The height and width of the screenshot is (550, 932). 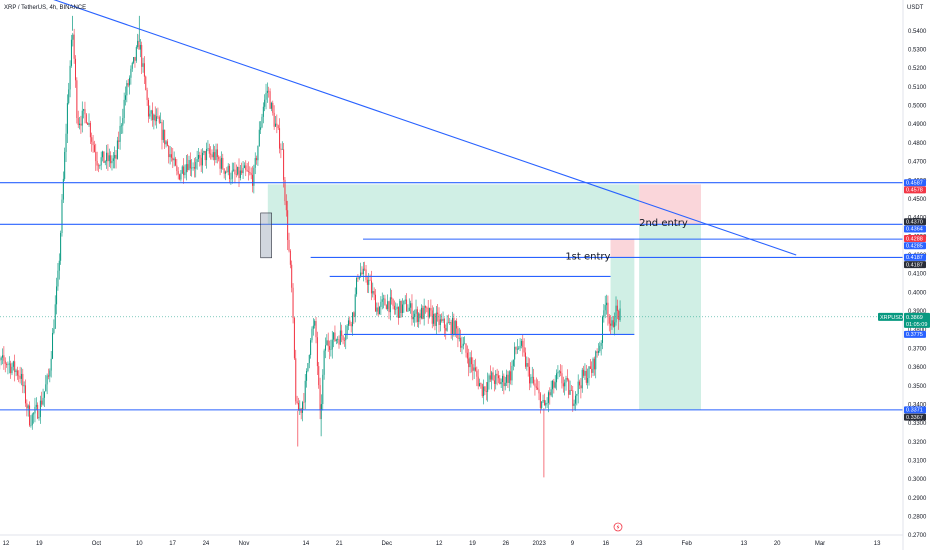 What do you see at coordinates (618, 527) in the screenshot?
I see `lightning-icon` at bounding box center [618, 527].